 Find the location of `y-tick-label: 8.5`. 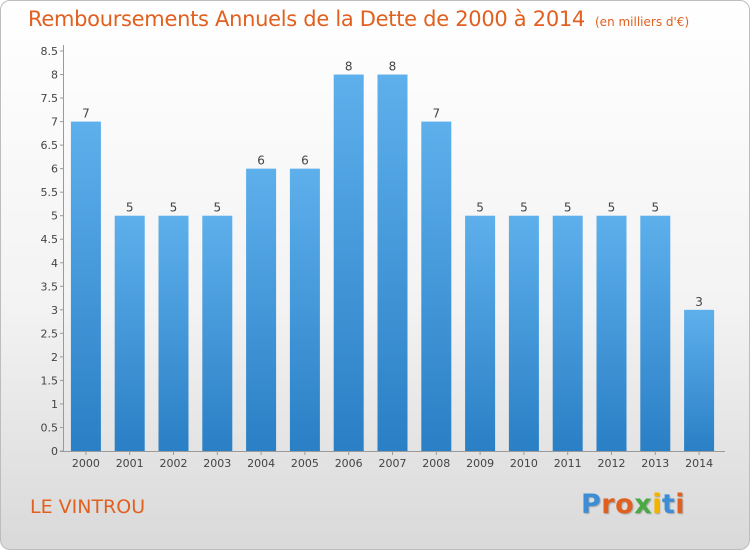

y-tick-label: 8.5 is located at coordinates (50, 51).